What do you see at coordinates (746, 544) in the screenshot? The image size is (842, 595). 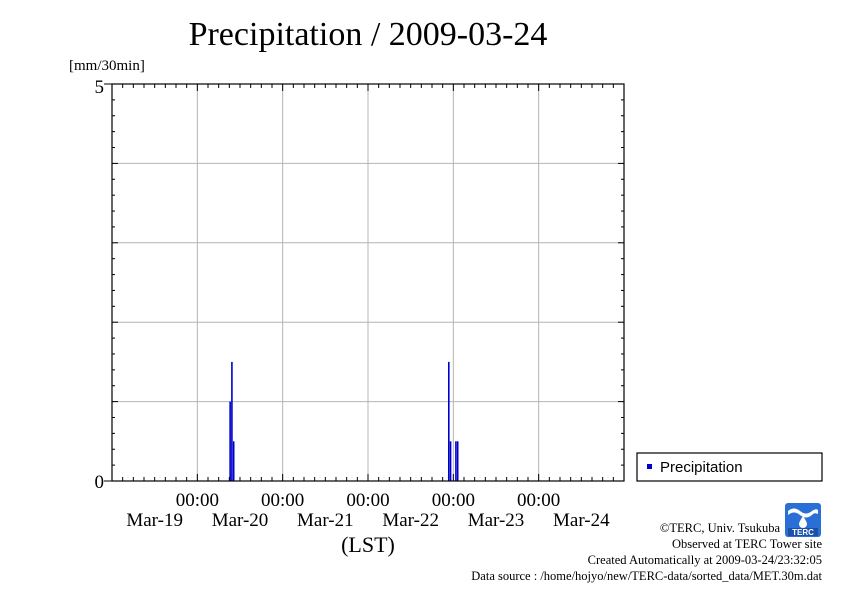 I see `credit-observed: Observed at TERC Tower site` at bounding box center [746, 544].